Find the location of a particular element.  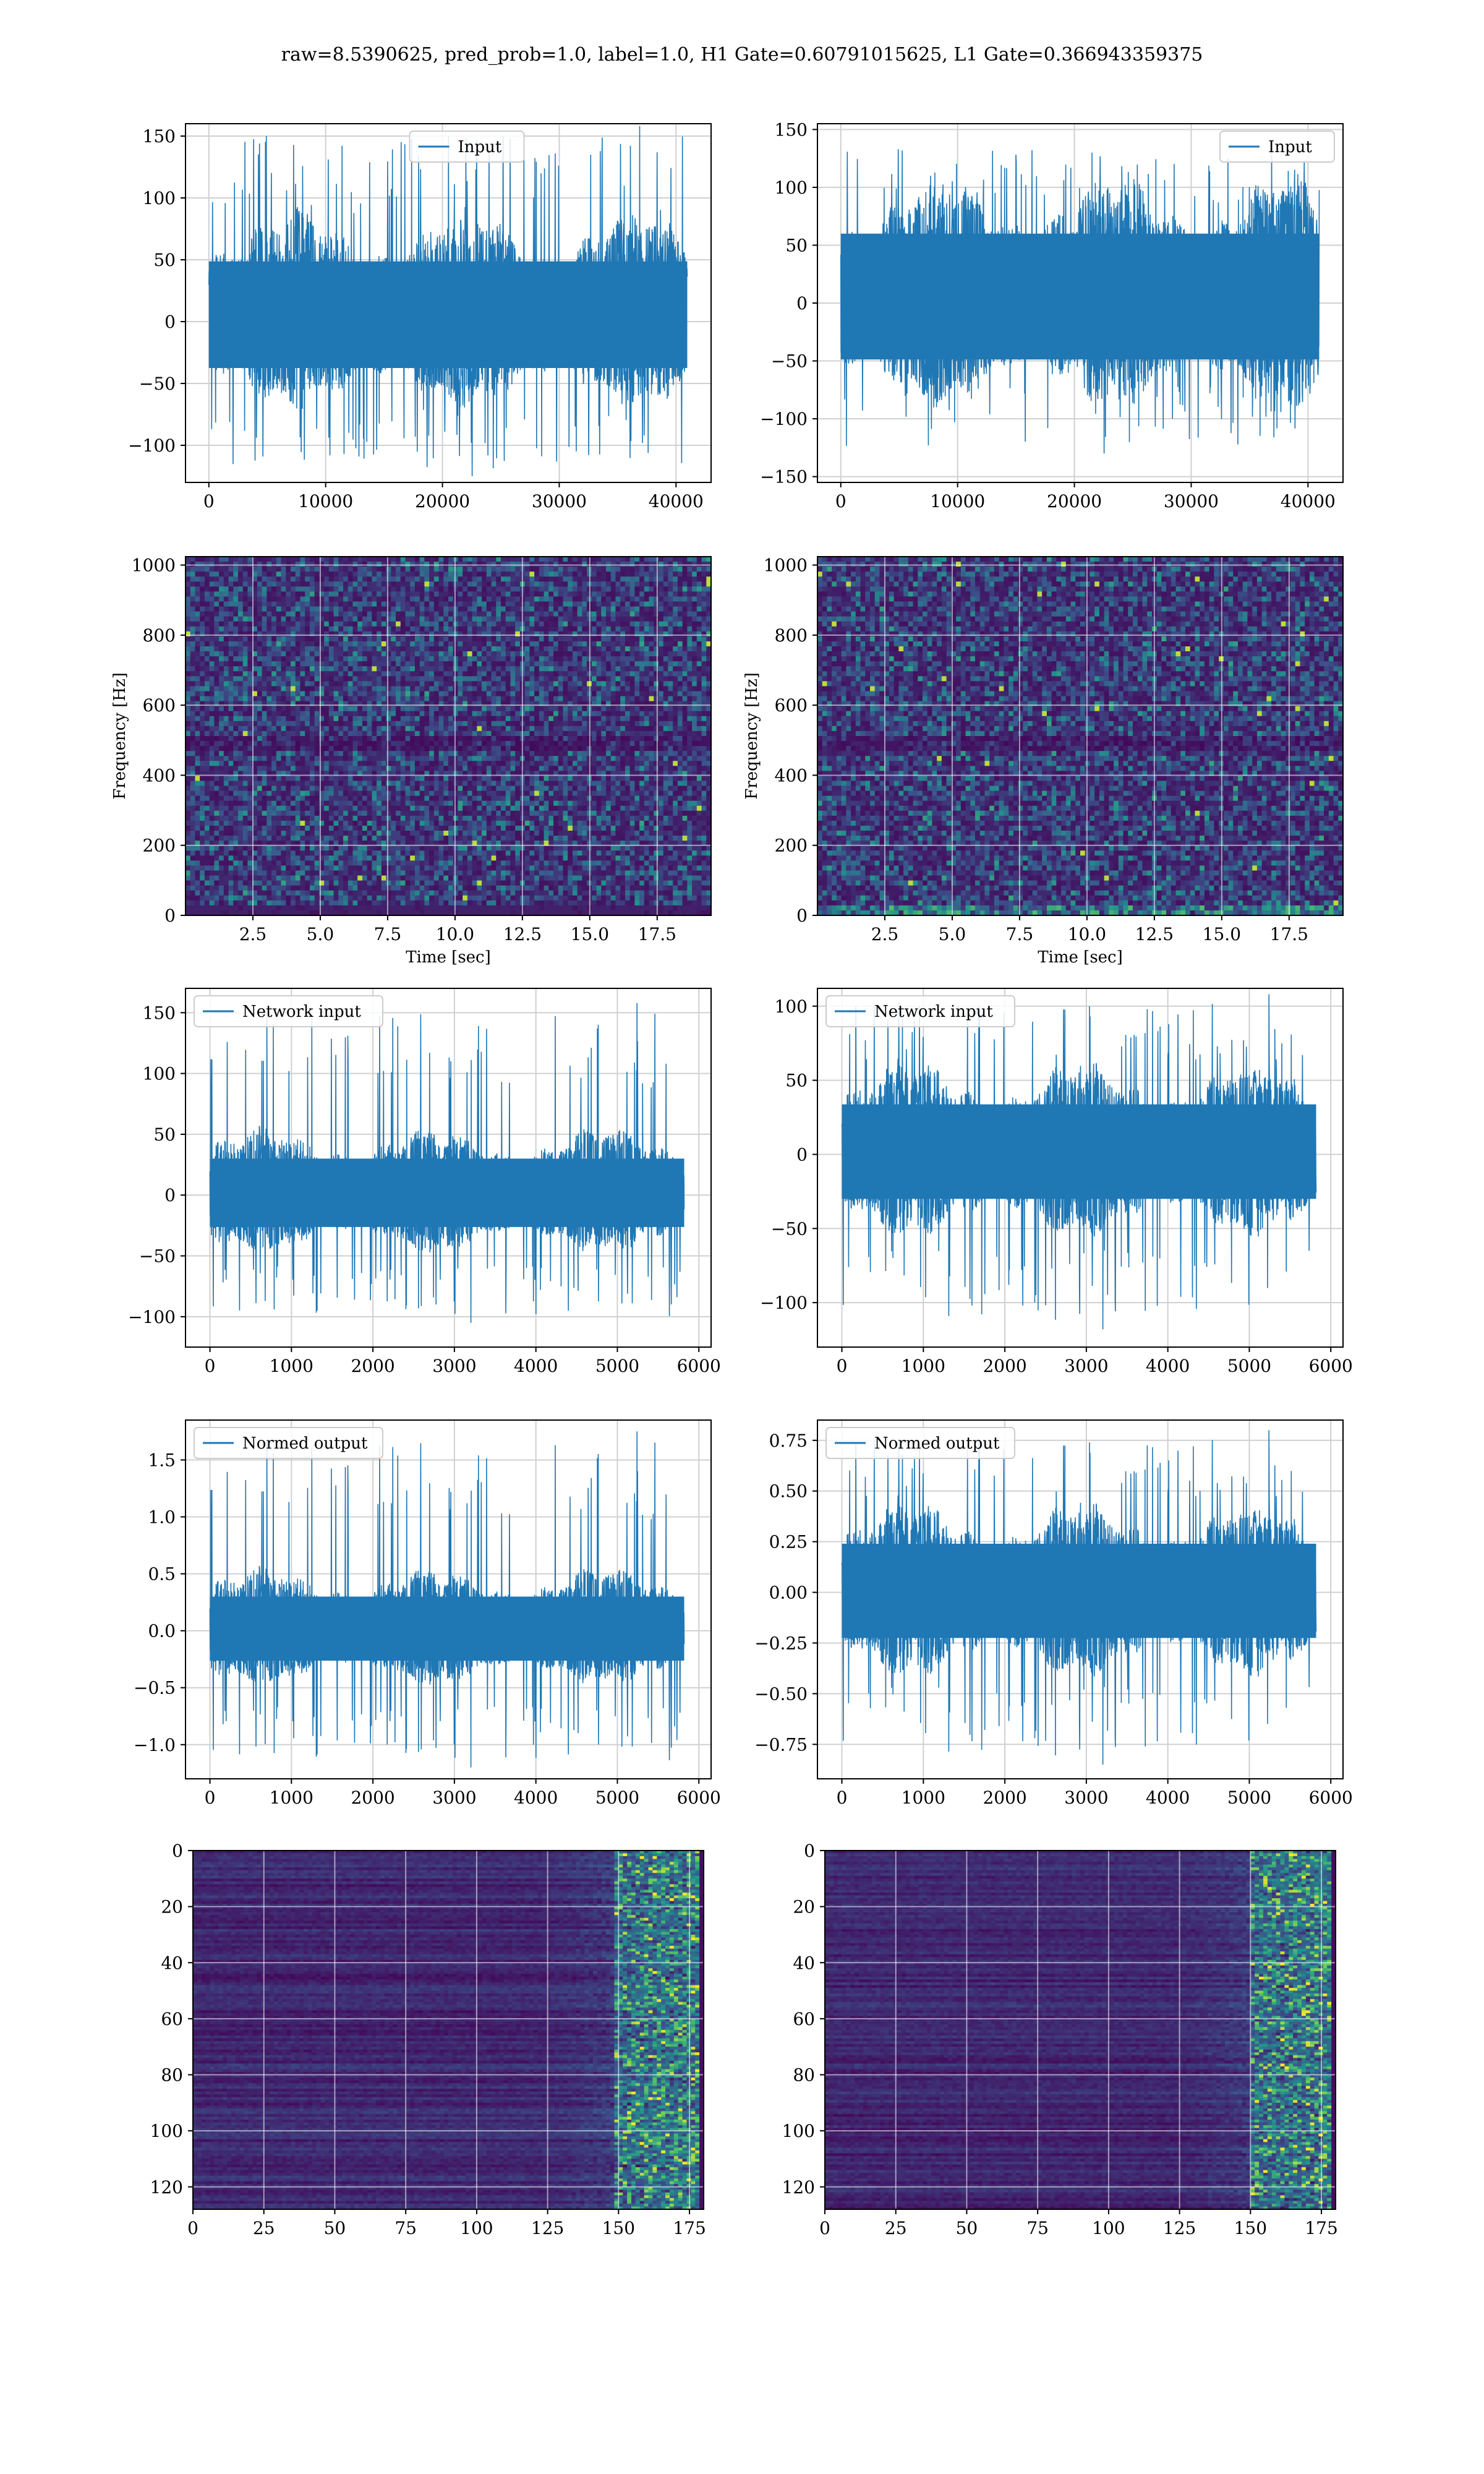

h1-input-legend: Input is located at coordinates (467, 147).